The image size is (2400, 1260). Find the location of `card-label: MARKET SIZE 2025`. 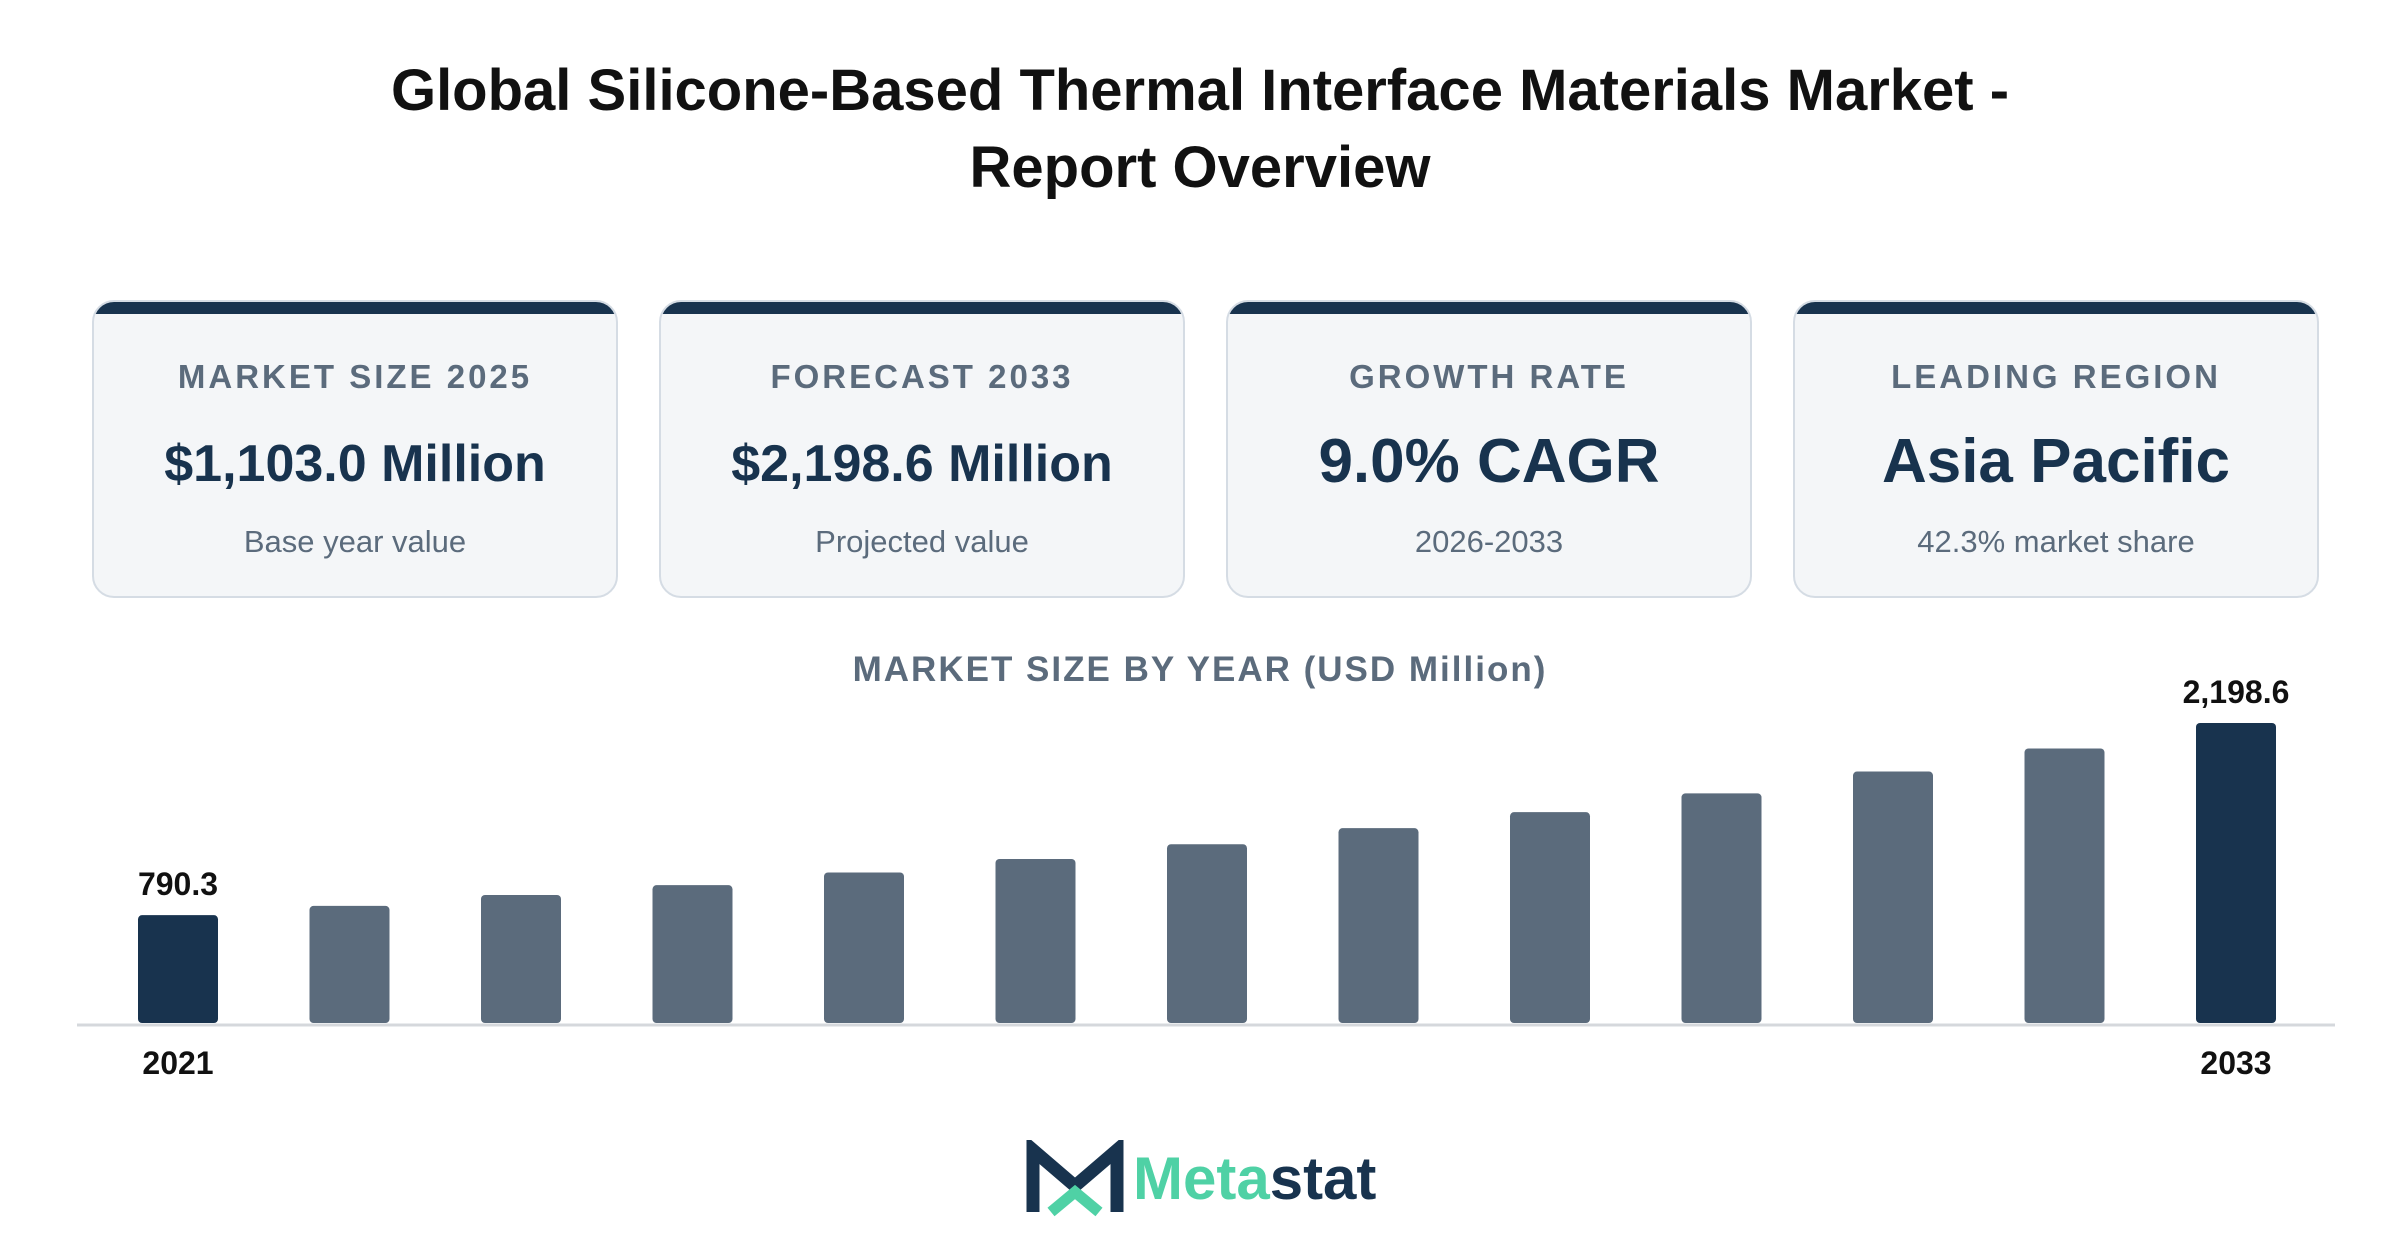

card-label: MARKET SIZE 2025 is located at coordinates (355, 376).